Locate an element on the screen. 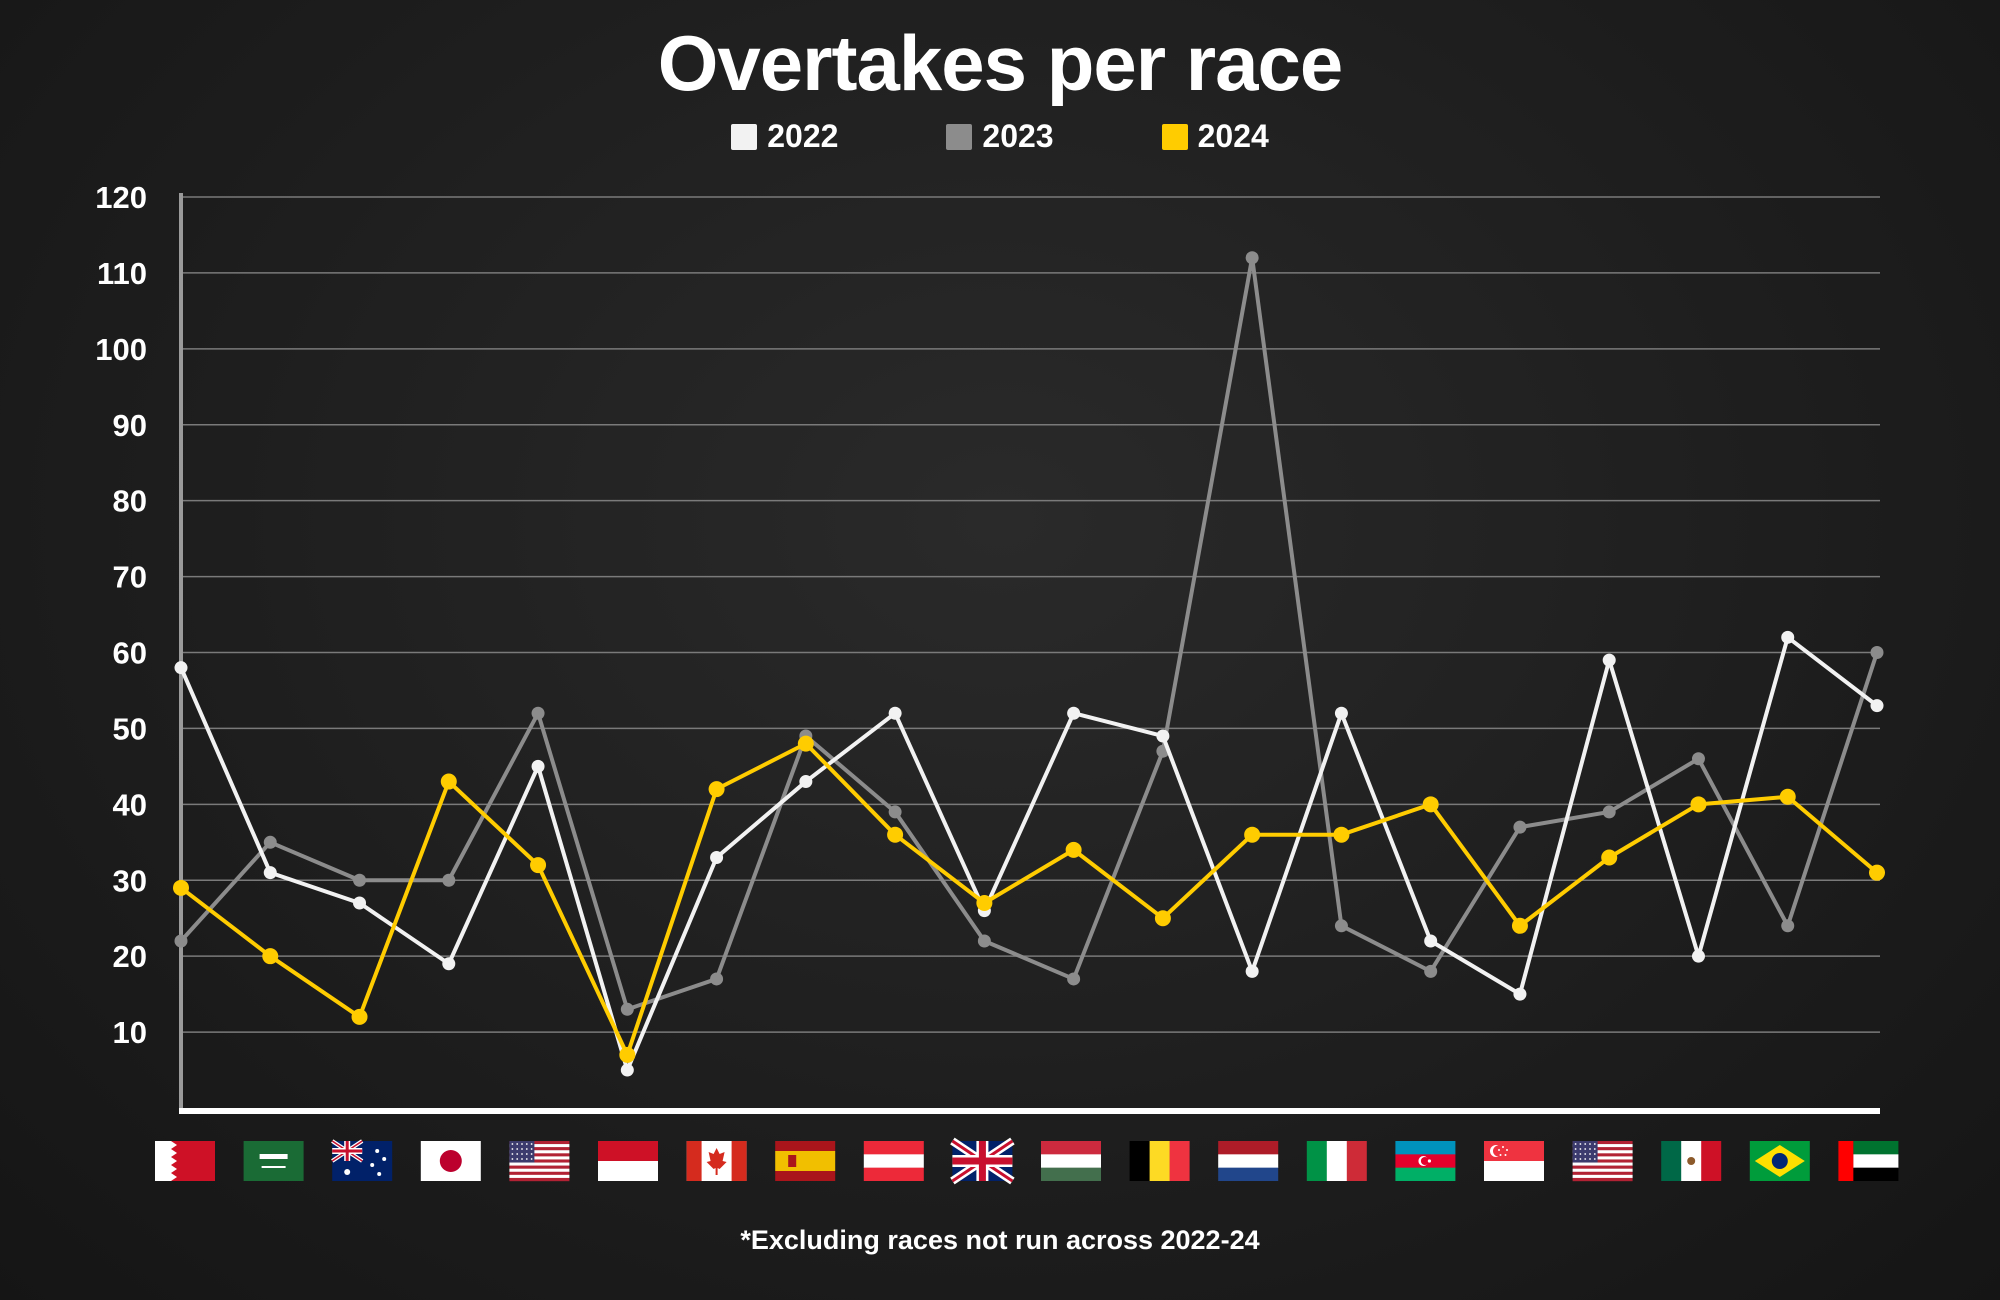 This screenshot has height=1300, width=2000. japan-flag-icon is located at coordinates (450, 1161).